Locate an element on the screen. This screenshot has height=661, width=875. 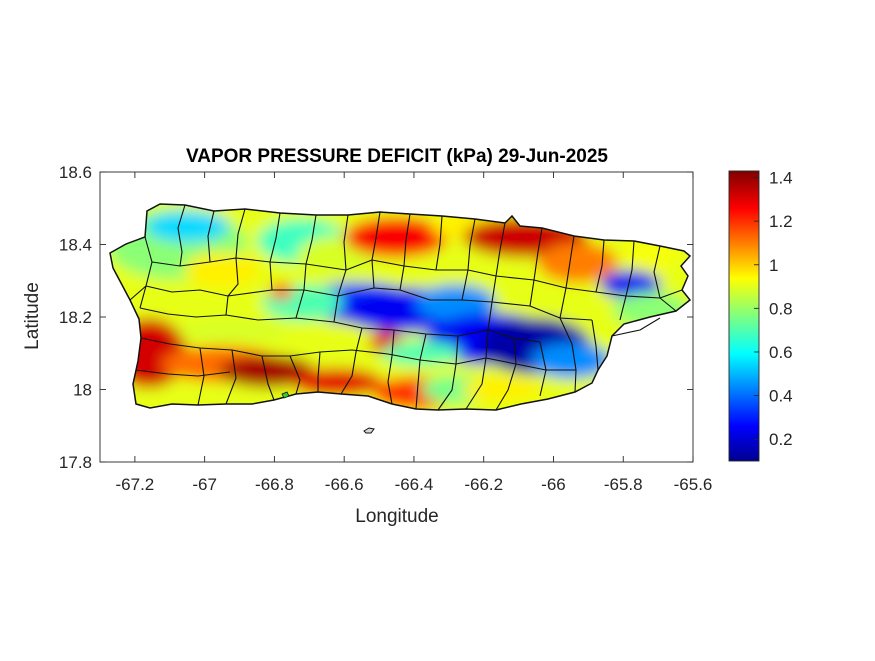
colorbar-axis: 0.2 0.4 0.6 0.8 1 1.2 1.4 is located at coordinates (773, 309).